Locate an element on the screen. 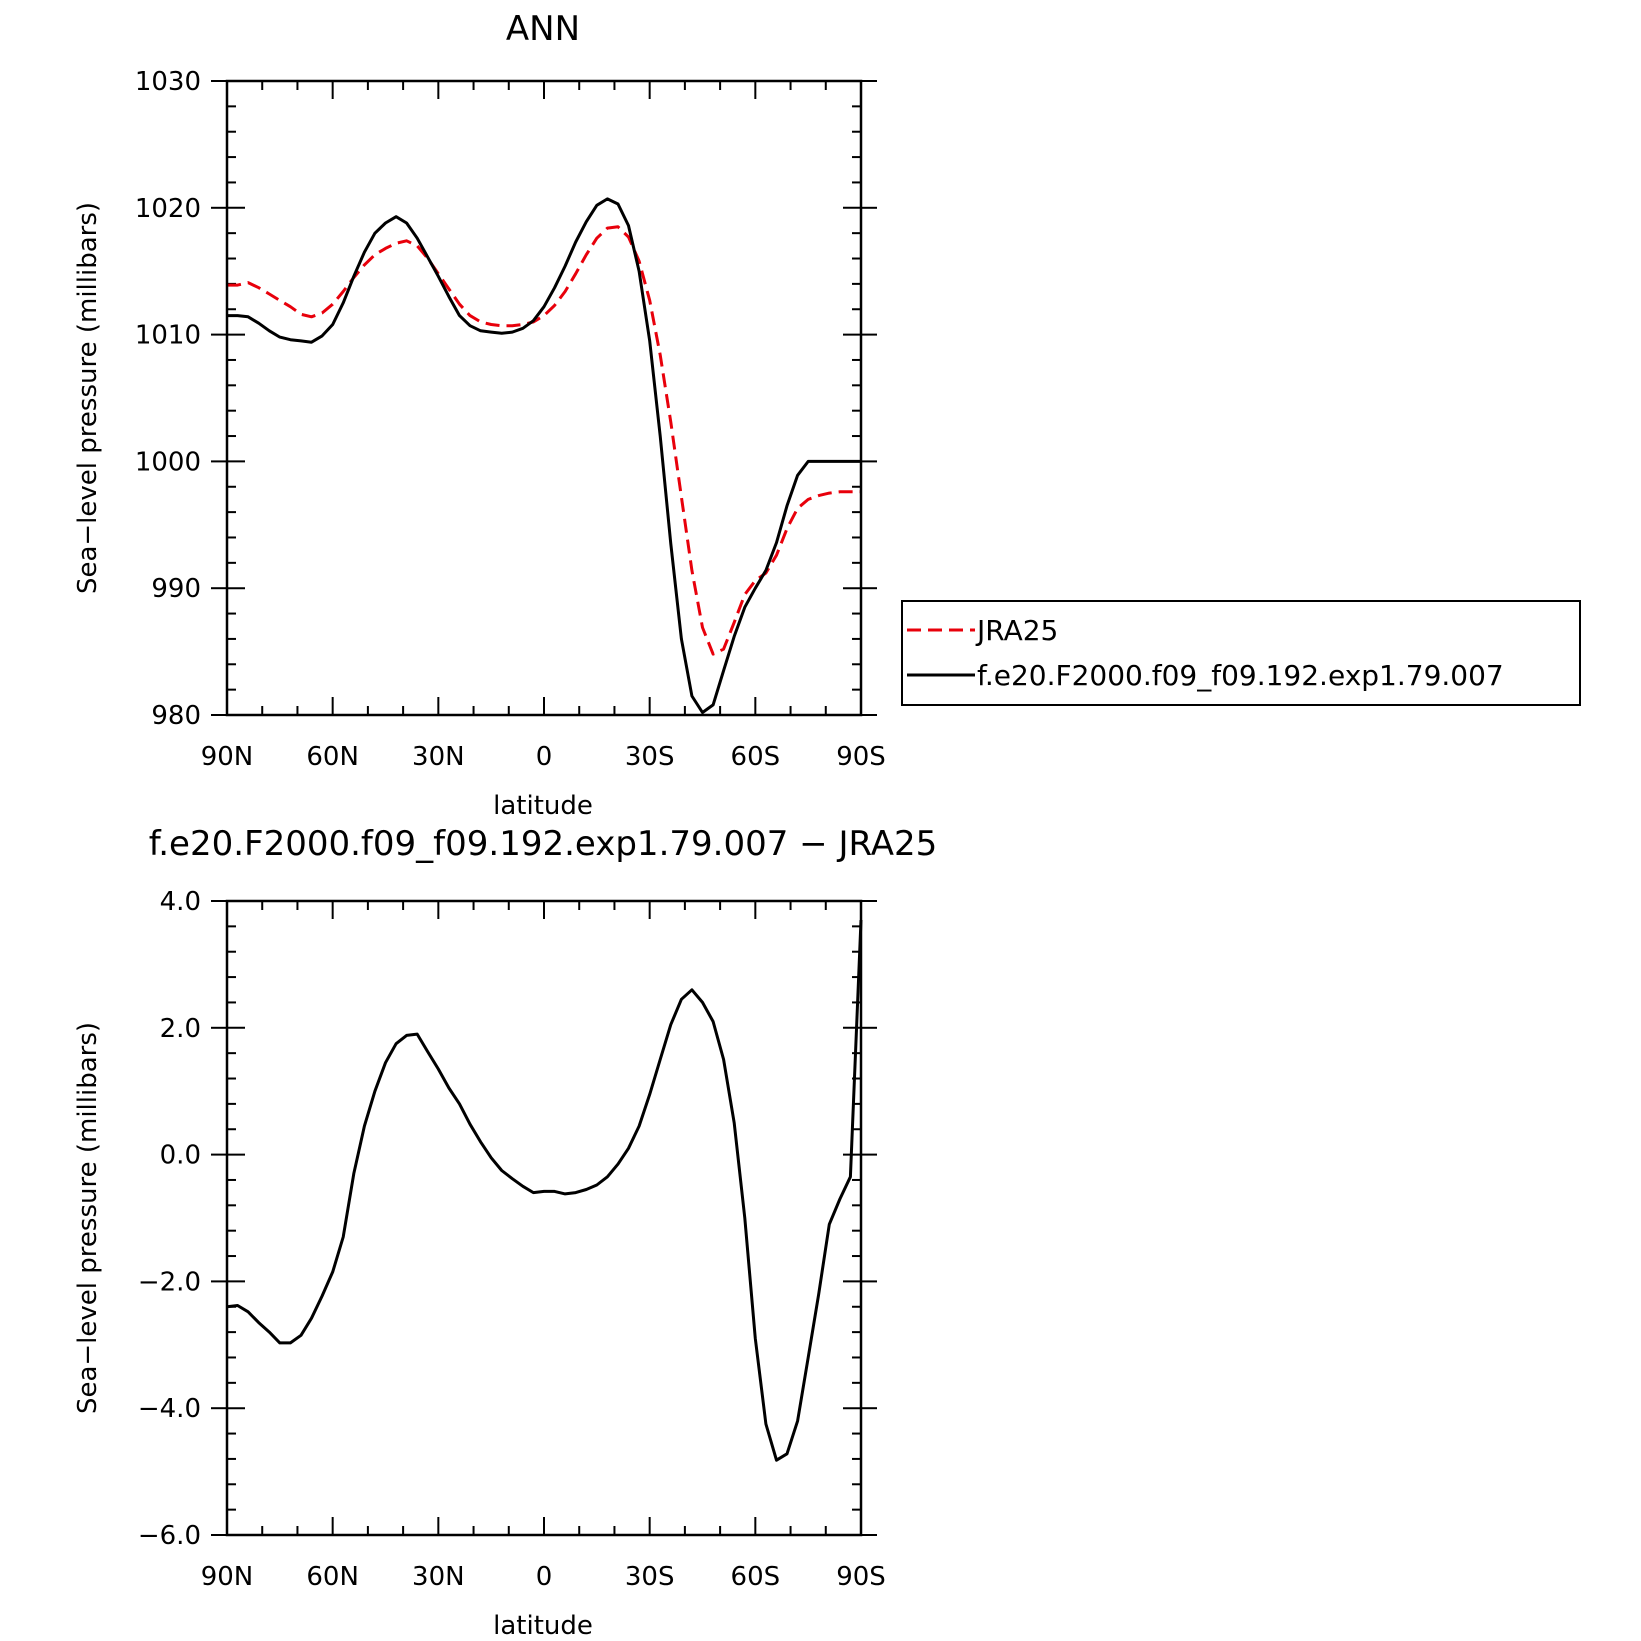 The image size is (1641, 1641). y-tick-label: −4.0 is located at coordinates (169, 1409).